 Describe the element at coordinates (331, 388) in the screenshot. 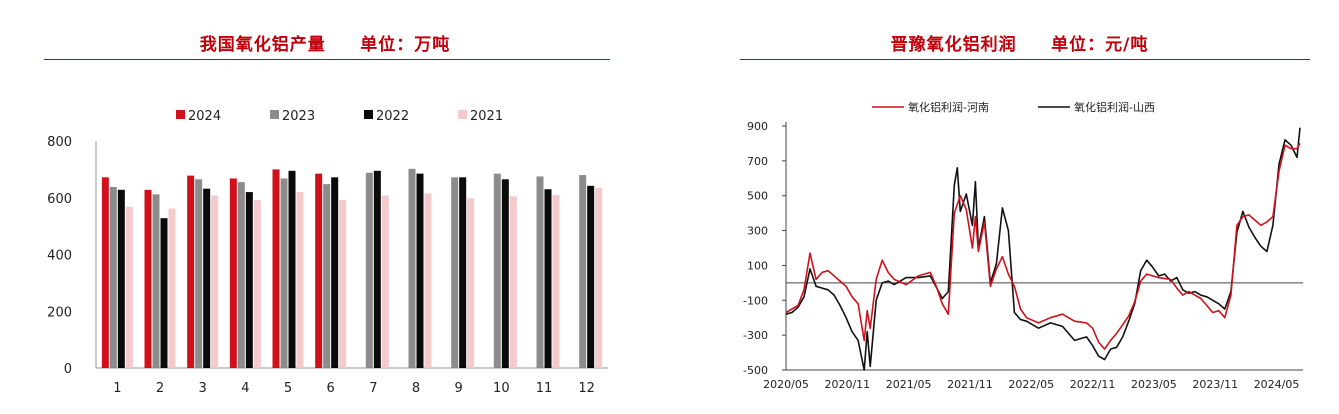

I see `x-tick-label: 6` at that location.